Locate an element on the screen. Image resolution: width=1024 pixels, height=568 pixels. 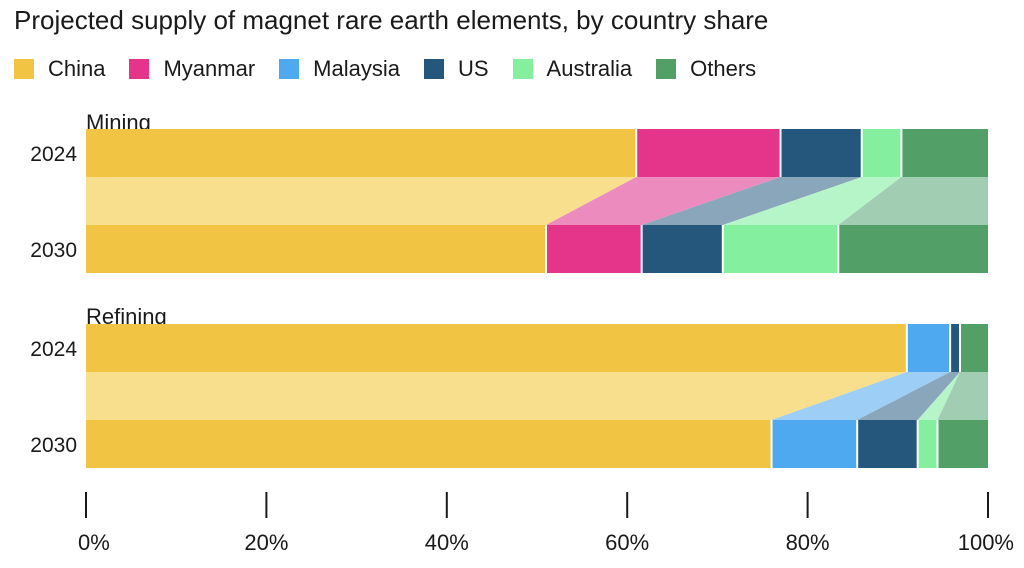
bar-segment-mining-2024-us is located at coordinates (821, 153).